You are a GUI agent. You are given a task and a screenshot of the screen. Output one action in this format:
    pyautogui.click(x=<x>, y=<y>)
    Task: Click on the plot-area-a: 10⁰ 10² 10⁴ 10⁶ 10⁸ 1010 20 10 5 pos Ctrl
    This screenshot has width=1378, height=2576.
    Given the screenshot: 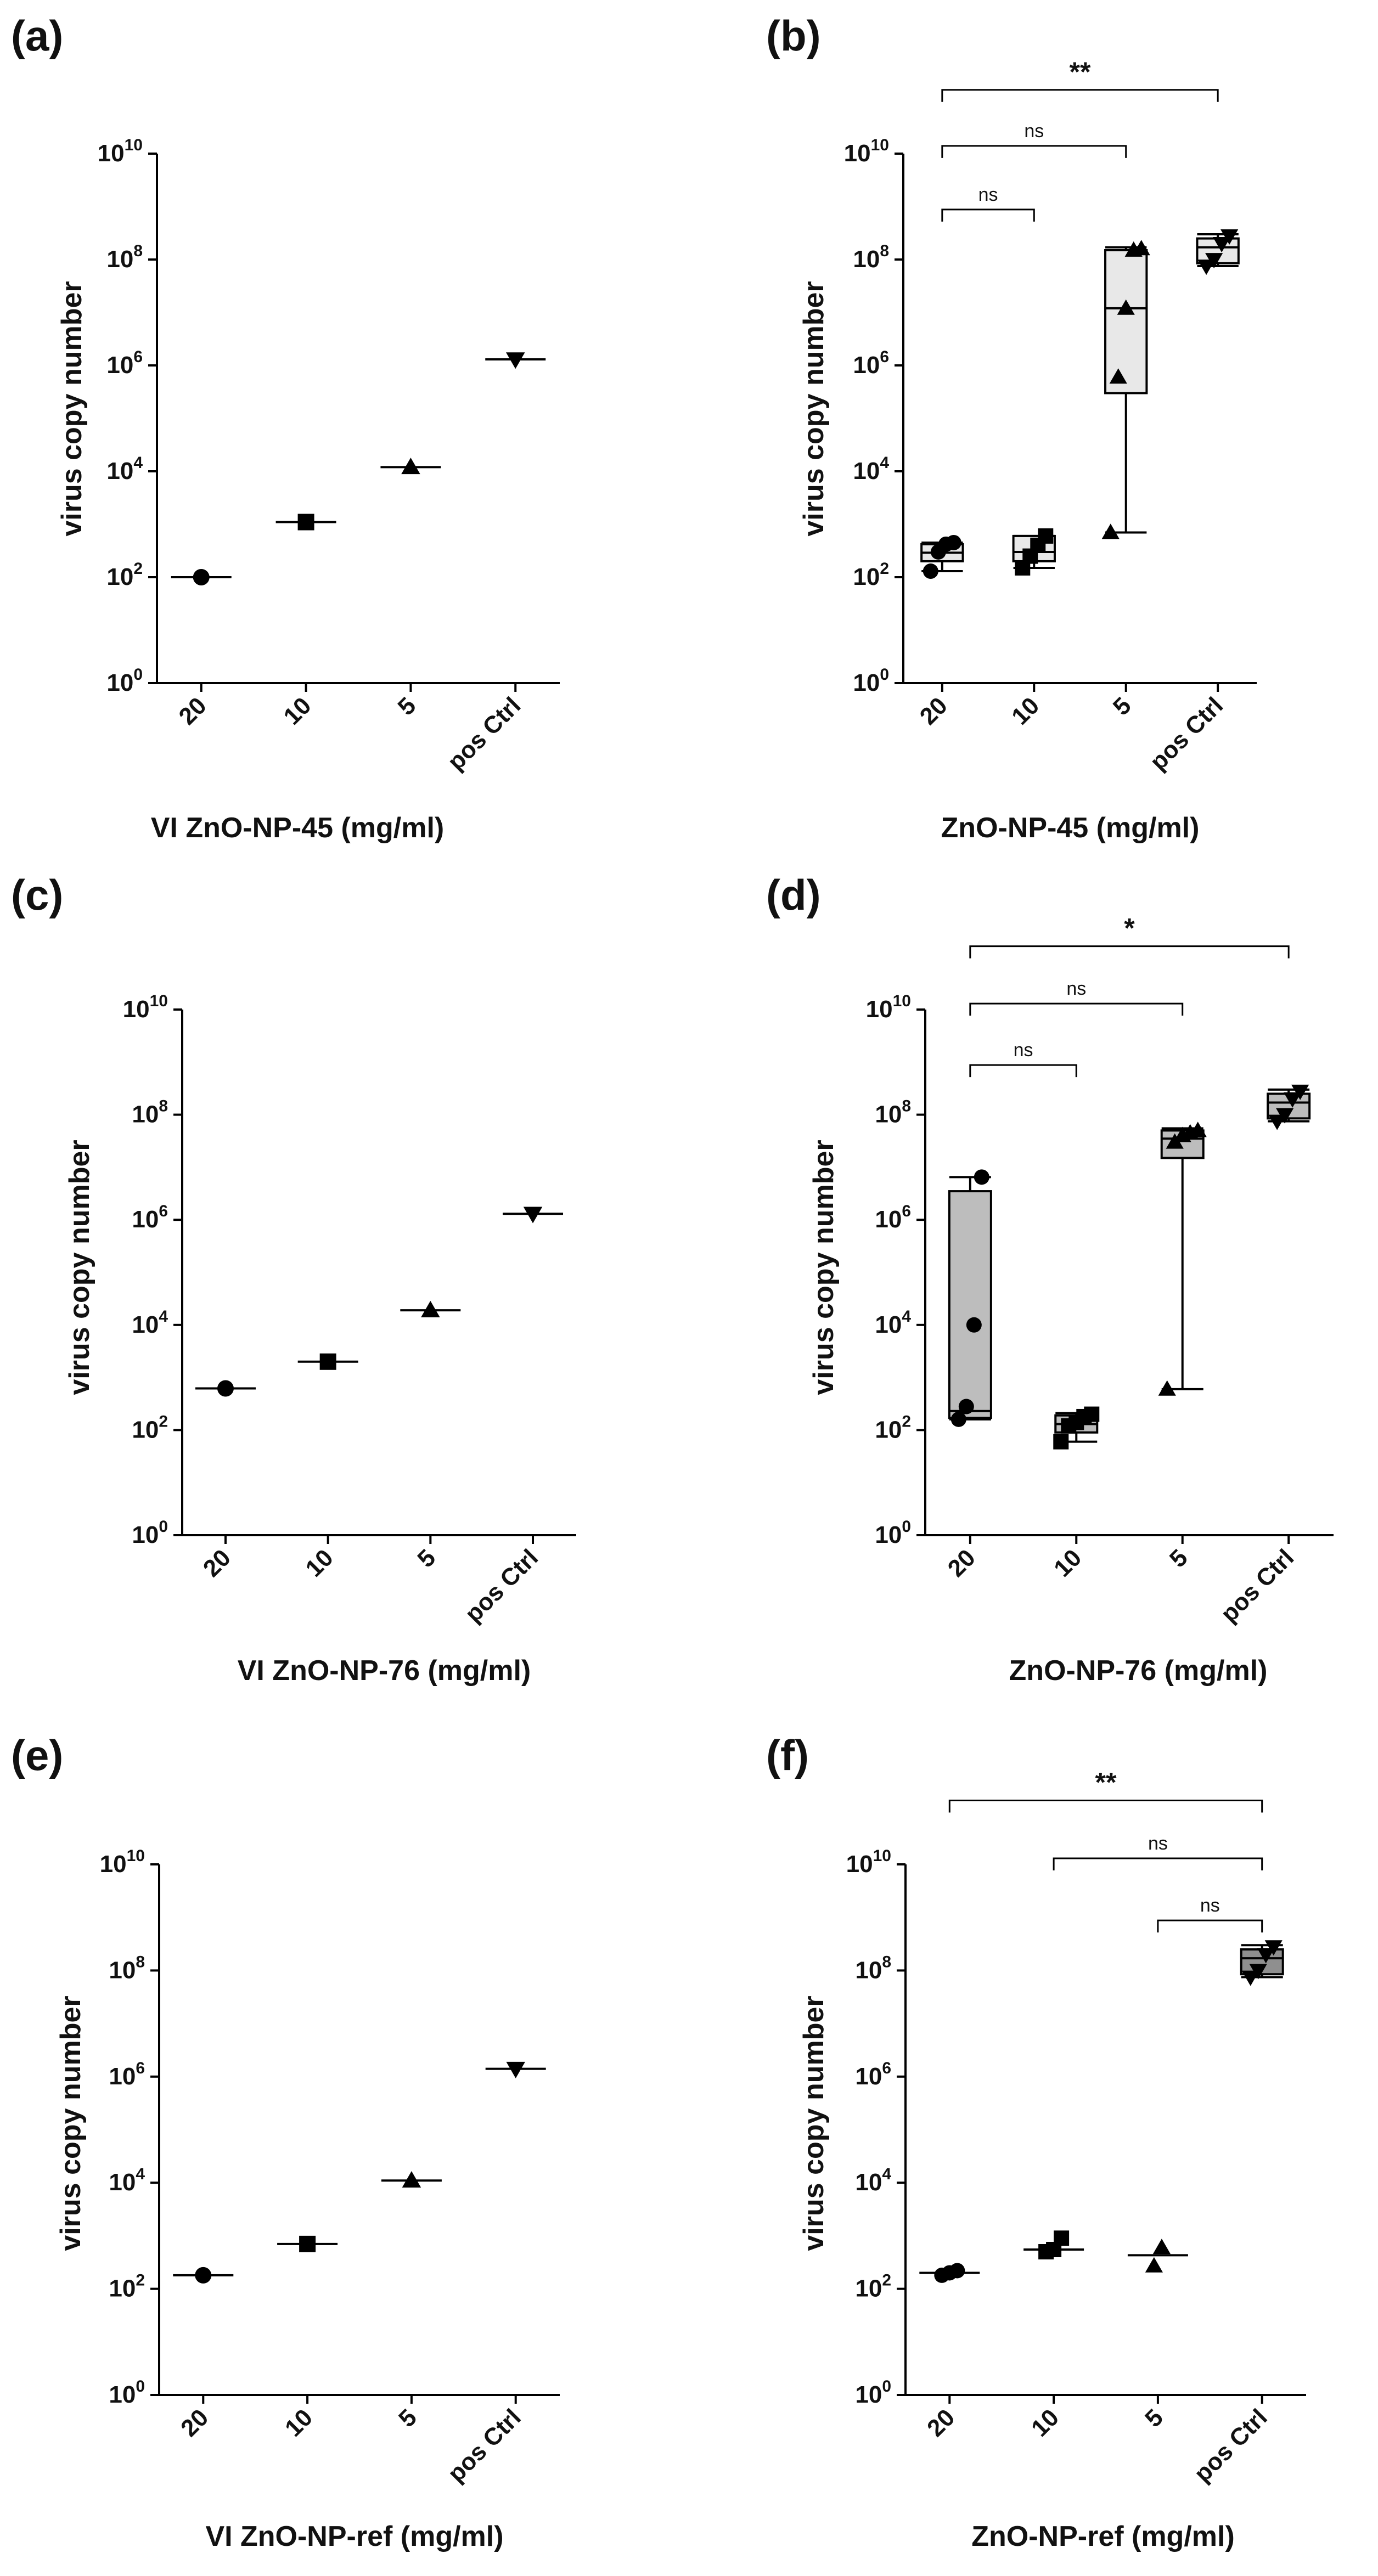 What is the action you would take?
    pyautogui.click(x=329, y=456)
    